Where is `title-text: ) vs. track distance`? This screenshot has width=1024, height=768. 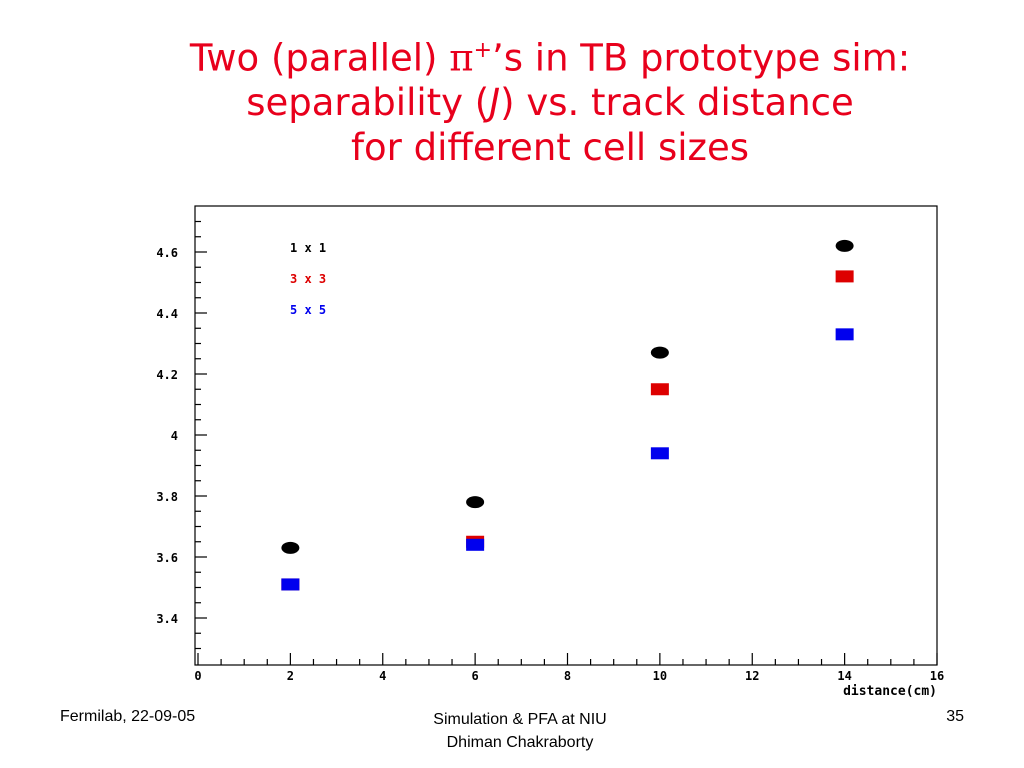
title-text: ) vs. track distance is located at coordinates (677, 103).